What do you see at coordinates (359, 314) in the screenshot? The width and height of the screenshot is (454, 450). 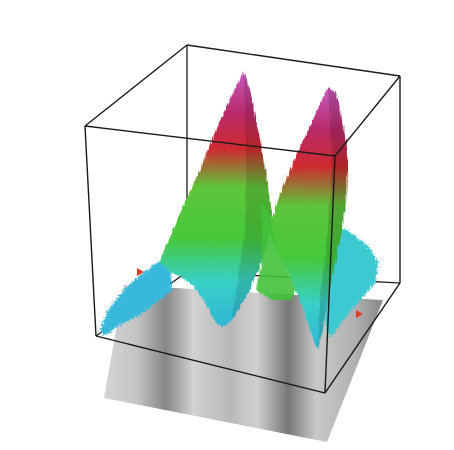 I see `marker-right` at bounding box center [359, 314].